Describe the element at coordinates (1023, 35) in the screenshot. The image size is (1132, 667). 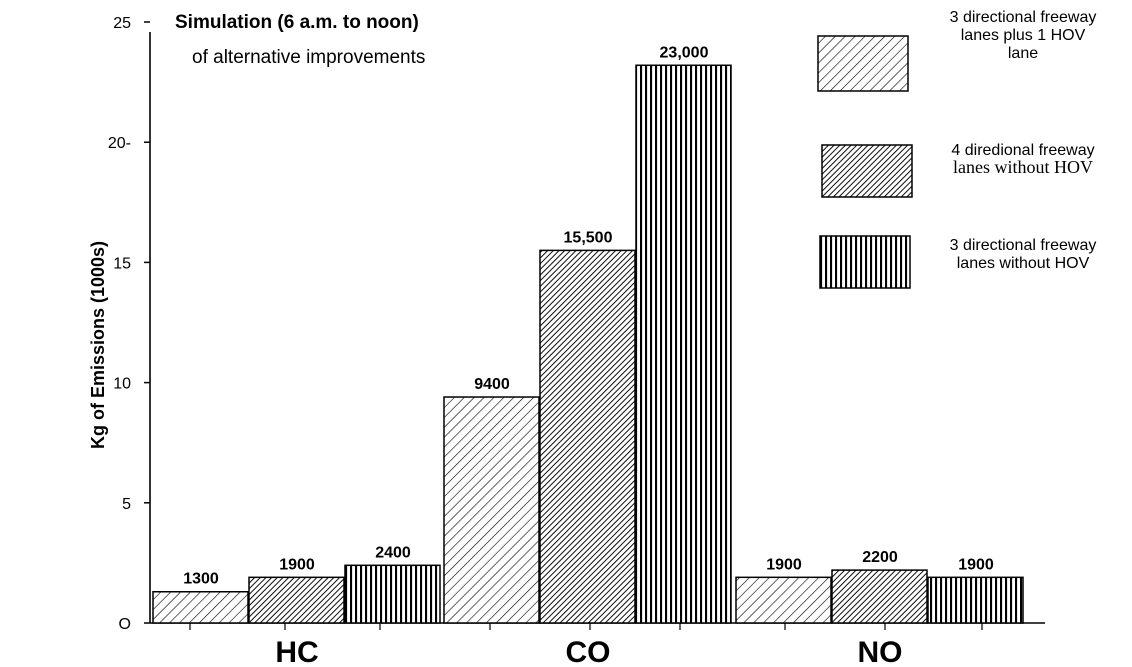
I see `legend-label-line: lanes plus 1 HOV` at that location.